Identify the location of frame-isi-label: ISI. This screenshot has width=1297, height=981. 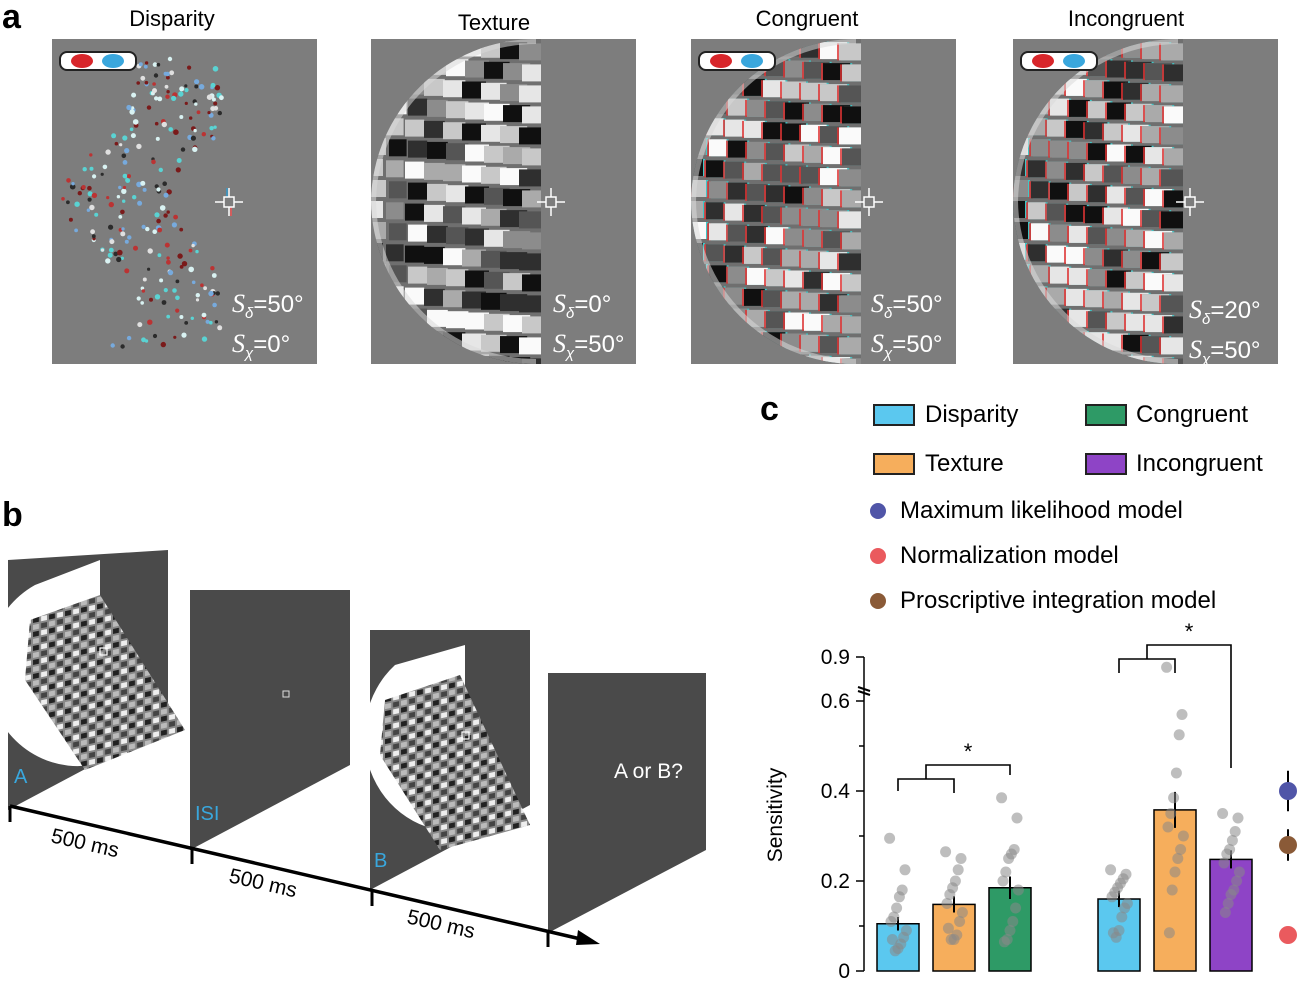
(207, 814).